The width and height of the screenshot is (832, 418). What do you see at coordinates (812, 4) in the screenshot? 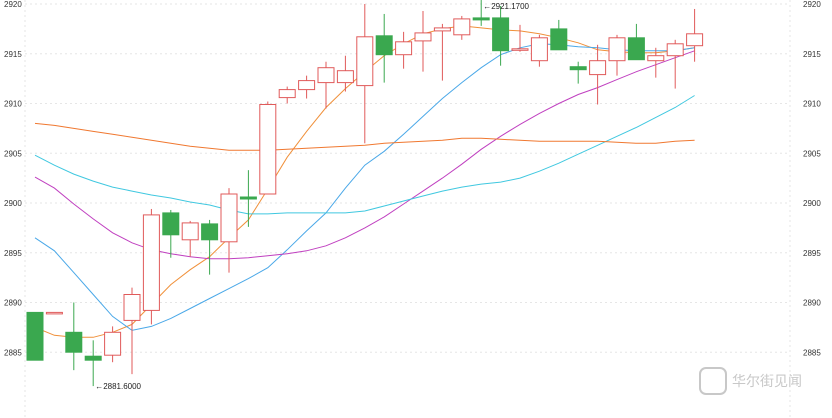
I see `y-tick-label-right: 2920` at bounding box center [812, 4].